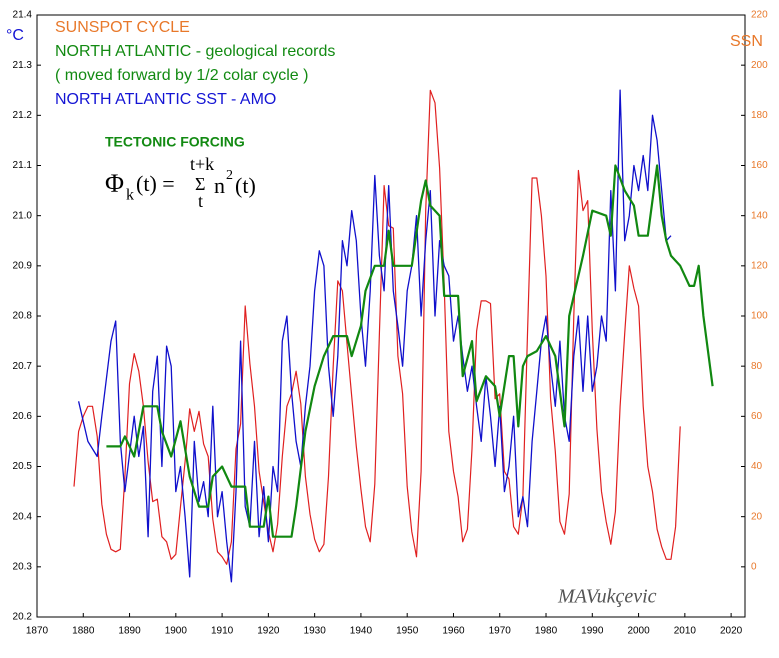 This screenshot has height=658, width=779. I want to click on y-tick-label: 21.0, so click(23, 215).